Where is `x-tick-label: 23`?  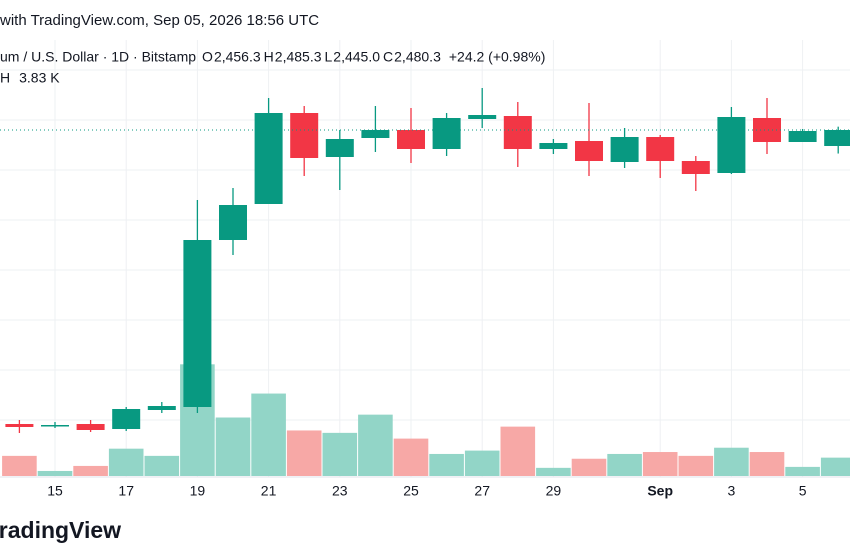 x-tick-label: 23 is located at coordinates (340, 491).